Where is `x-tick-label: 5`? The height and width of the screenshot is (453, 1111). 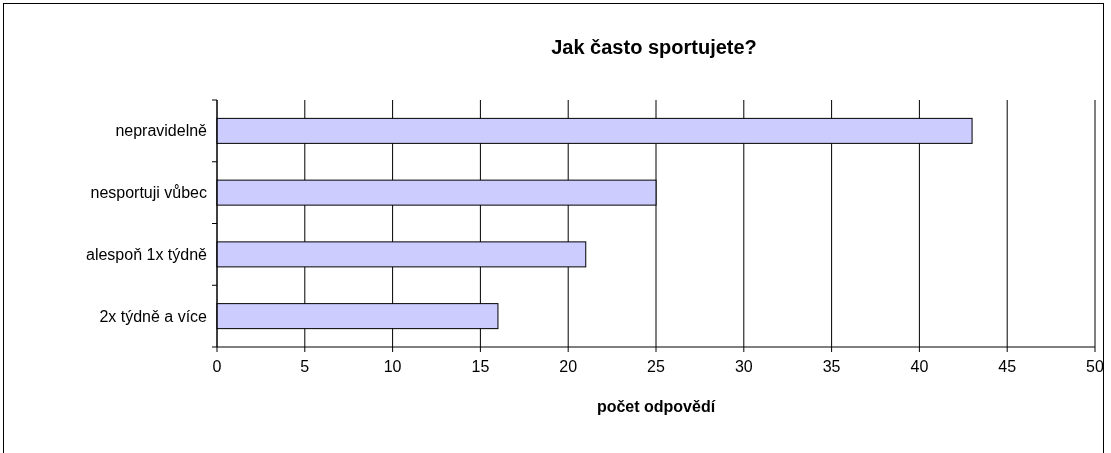 x-tick-label: 5 is located at coordinates (305, 366).